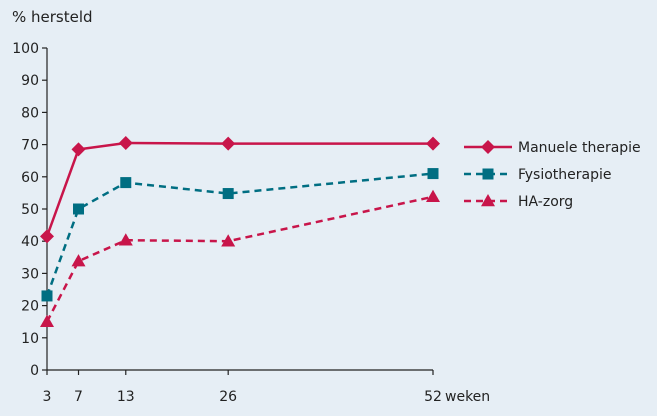  What do you see at coordinates (52, 17) in the screenshot?
I see `y-axis-label: % hersteld` at bounding box center [52, 17].